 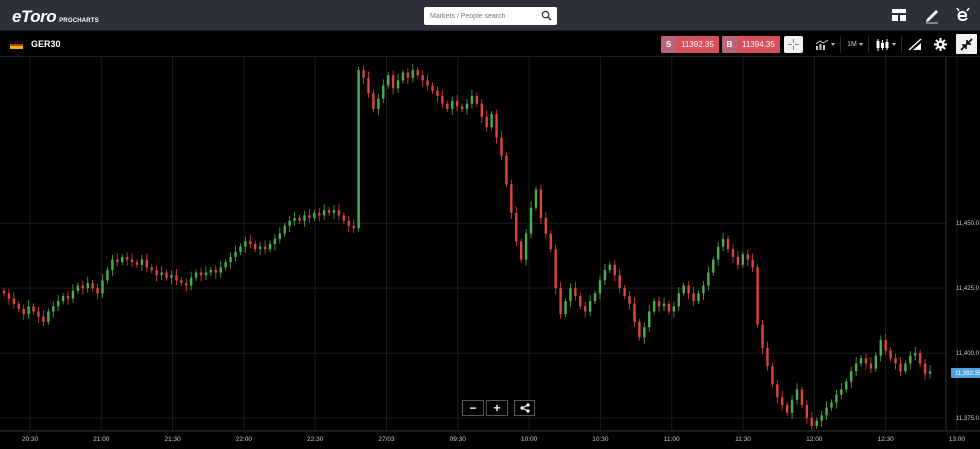 I want to click on y-tick-label: 11,425.0, so click(x=968, y=289).